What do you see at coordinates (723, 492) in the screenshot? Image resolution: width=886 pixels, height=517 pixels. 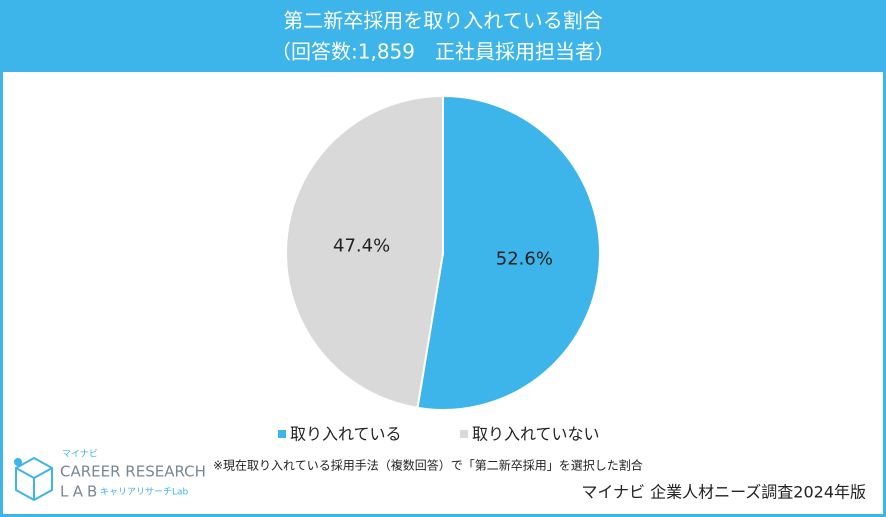 I see `source: マイナビ 企業人材ニーズ調査2024年版` at bounding box center [723, 492].